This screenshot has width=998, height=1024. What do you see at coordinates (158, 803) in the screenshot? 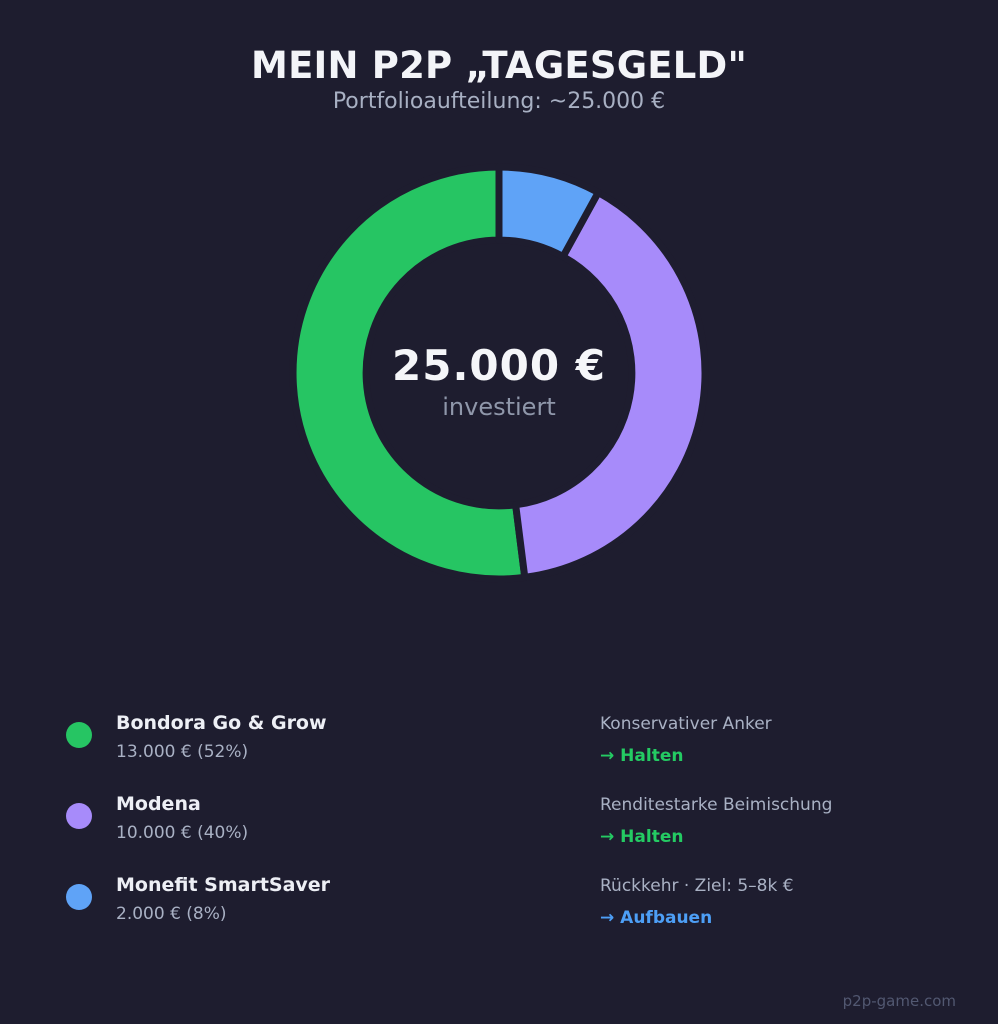
I see `platform-name: Modena` at bounding box center [158, 803].